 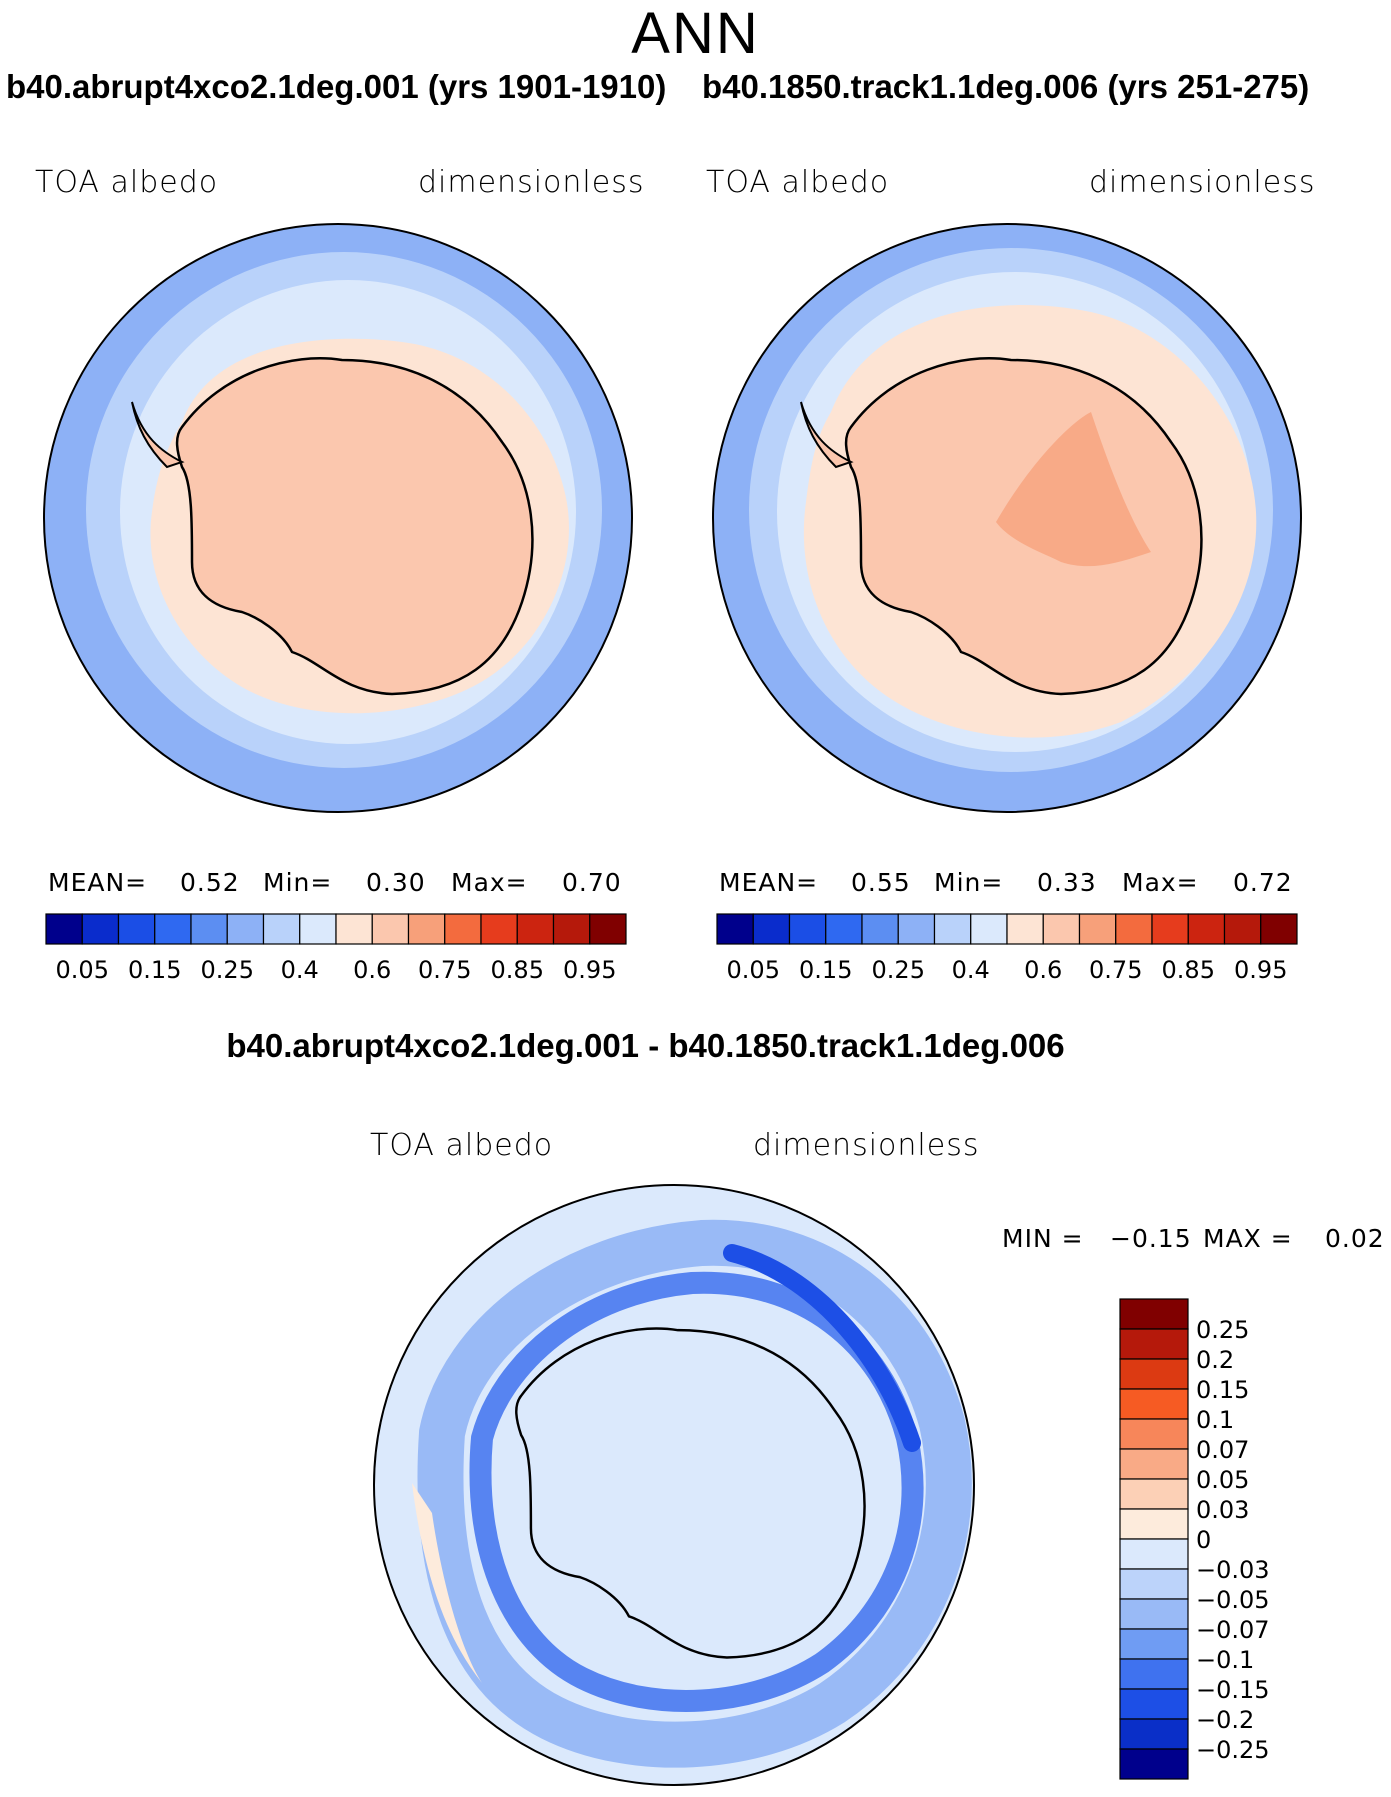 I want to click on map-b-frame, so click(x=1007, y=518).